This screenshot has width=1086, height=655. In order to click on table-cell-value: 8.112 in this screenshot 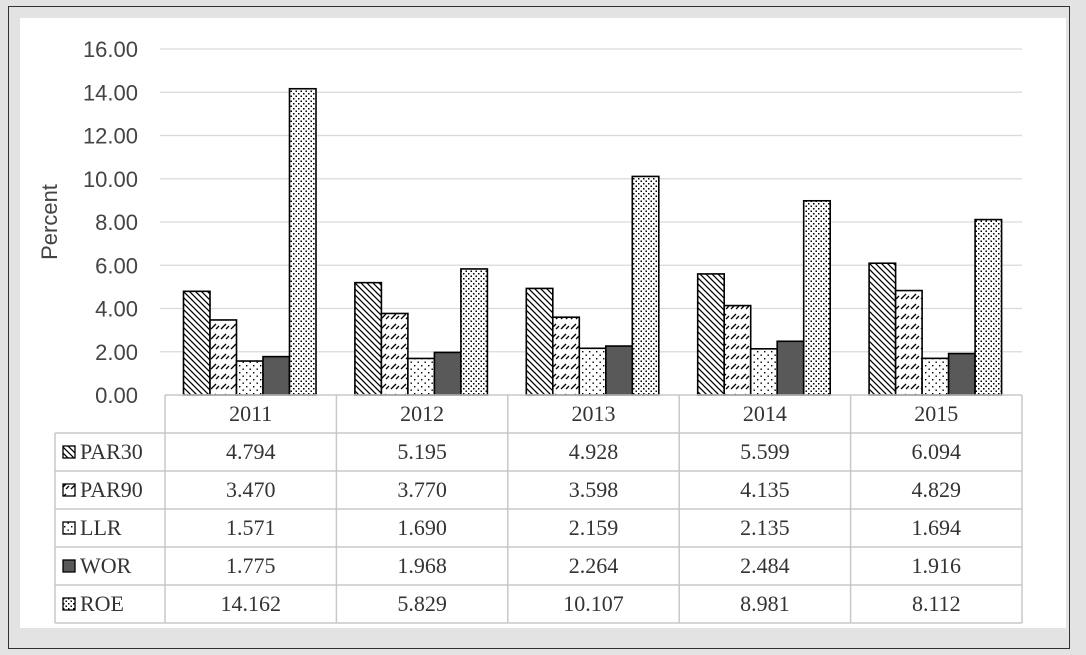, I will do `click(936, 603)`.